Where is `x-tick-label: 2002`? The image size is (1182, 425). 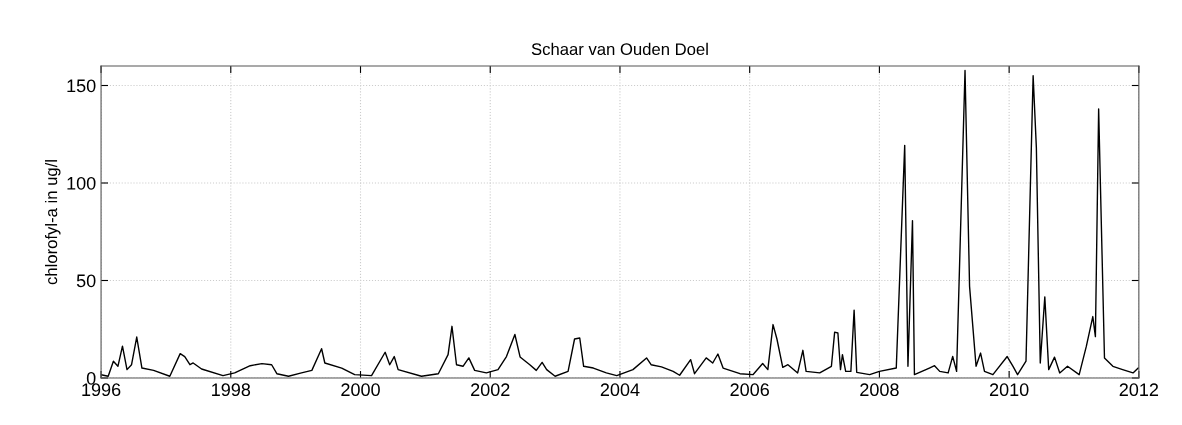 x-tick-label: 2002 is located at coordinates (490, 390).